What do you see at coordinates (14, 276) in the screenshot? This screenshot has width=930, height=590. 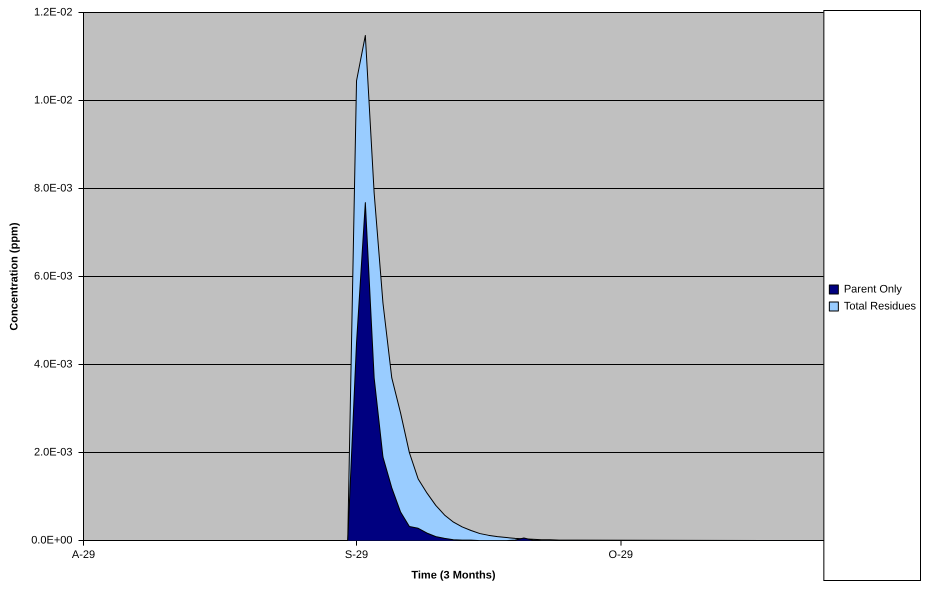 I see `y-axis-title: Concentration (ppm)` at bounding box center [14, 276].